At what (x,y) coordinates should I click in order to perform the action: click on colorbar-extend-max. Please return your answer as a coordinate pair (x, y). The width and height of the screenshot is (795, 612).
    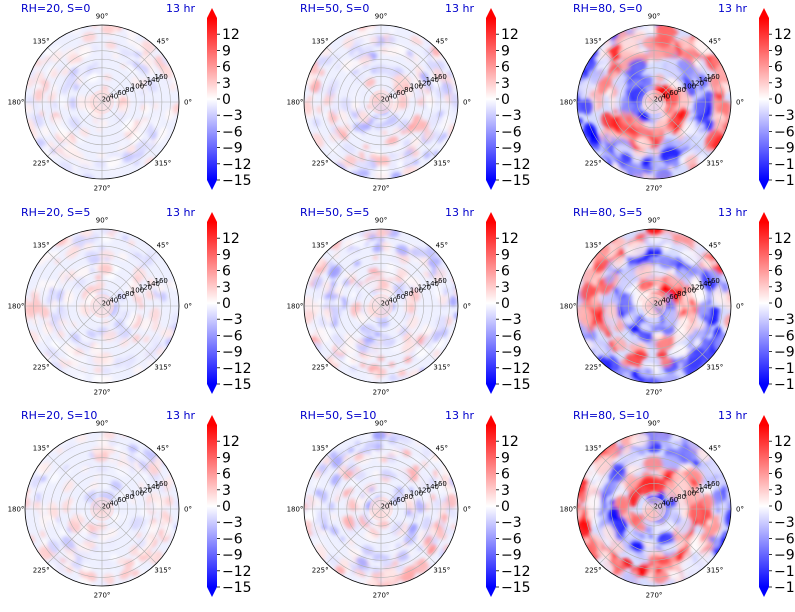
    Looking at the image, I should click on (212, 420).